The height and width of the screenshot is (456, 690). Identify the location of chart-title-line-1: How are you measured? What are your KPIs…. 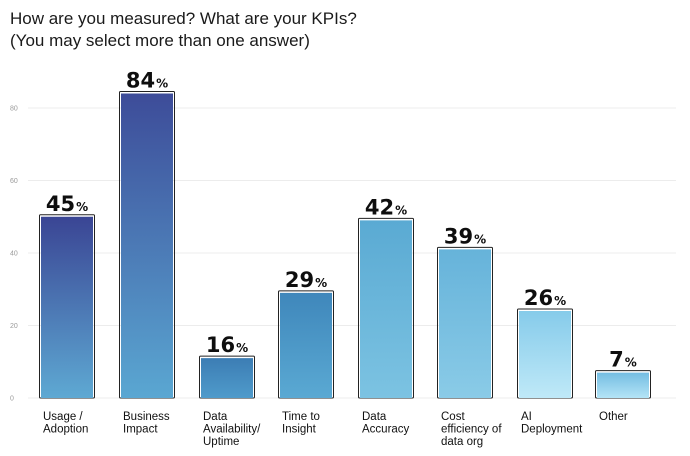
(183, 18).